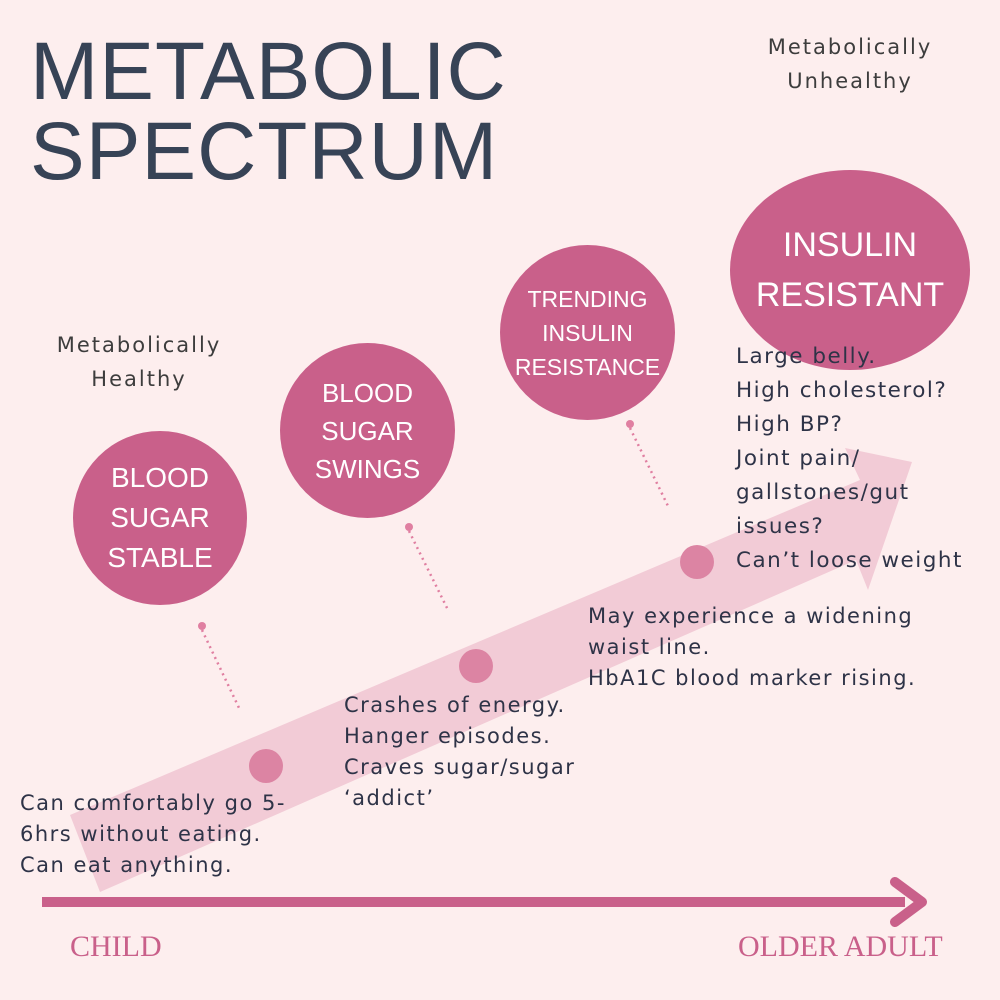 The height and width of the screenshot is (1000, 1000). I want to click on stage-name: INSULIN RESISTANT, so click(850, 270).